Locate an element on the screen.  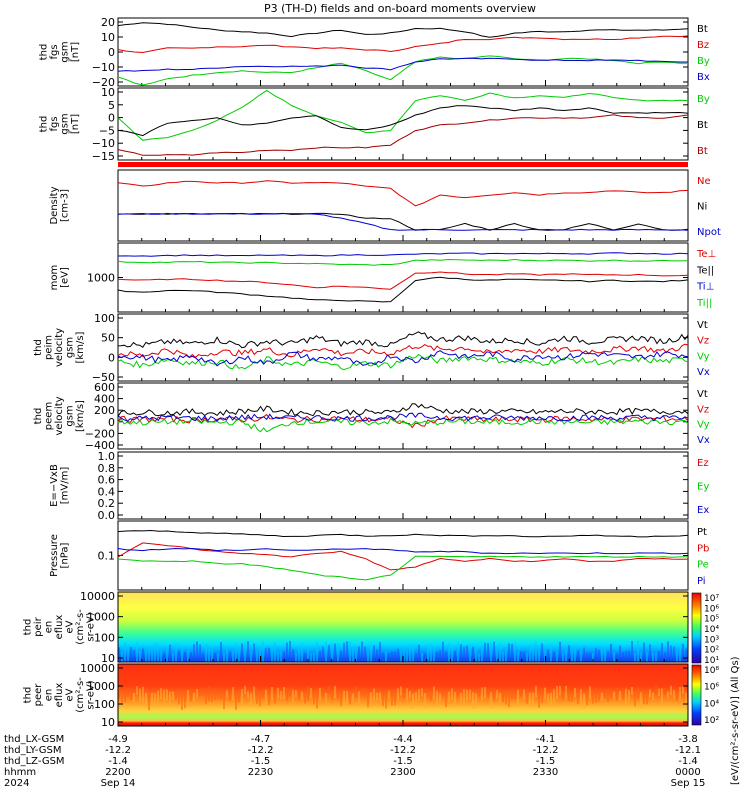
colorbar-tick-label: 10¹ is located at coordinates (711, 661).